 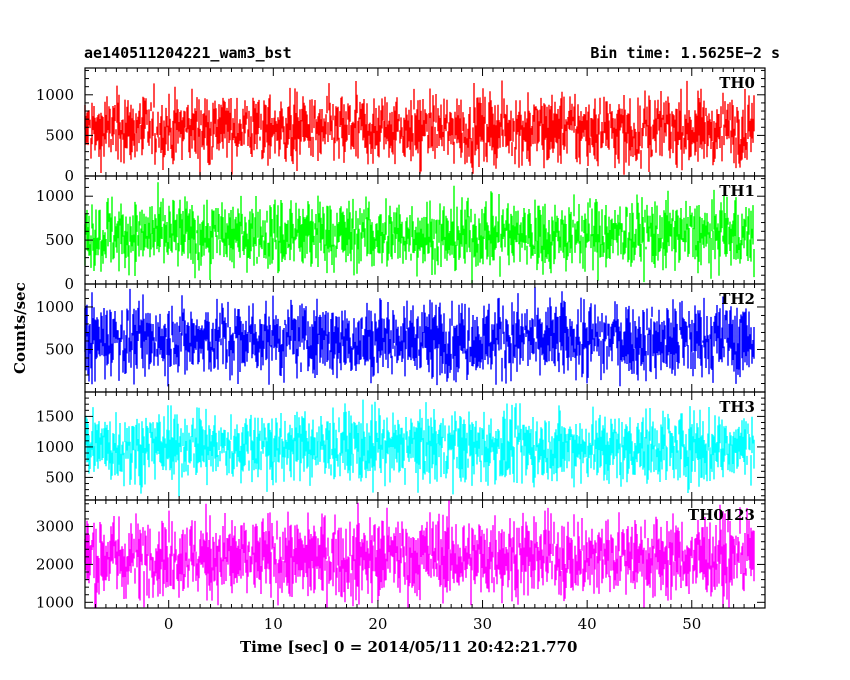 I want to click on series-th2, so click(x=419, y=336).